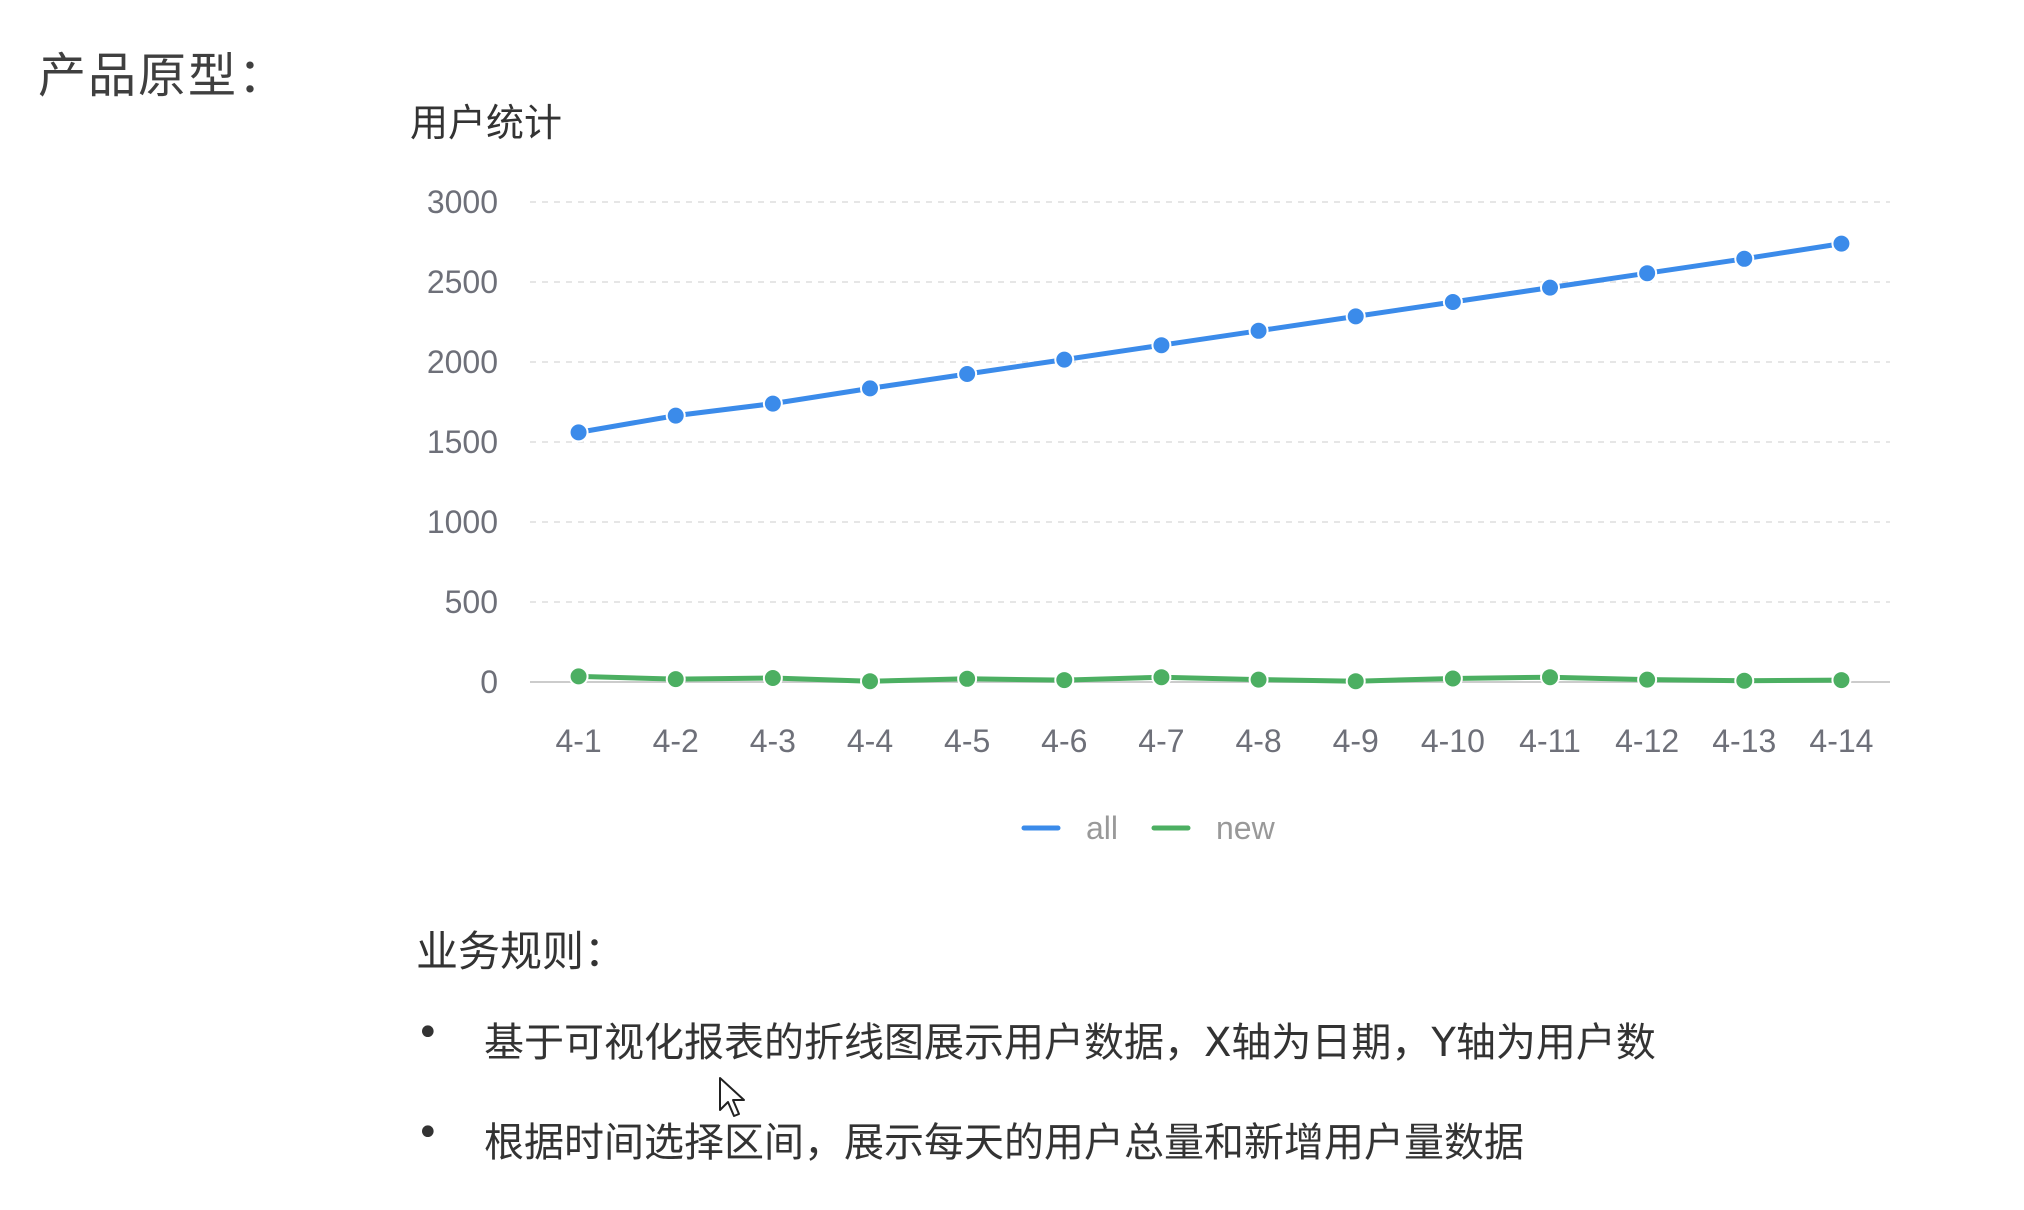 The image size is (2024, 1210). What do you see at coordinates (462, 202) in the screenshot?
I see `y-tick-label: 3000` at bounding box center [462, 202].